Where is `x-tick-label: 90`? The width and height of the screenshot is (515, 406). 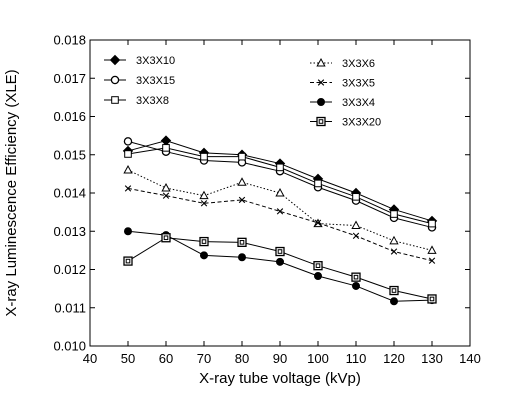
x-tick-label: 90 is located at coordinates (280, 358).